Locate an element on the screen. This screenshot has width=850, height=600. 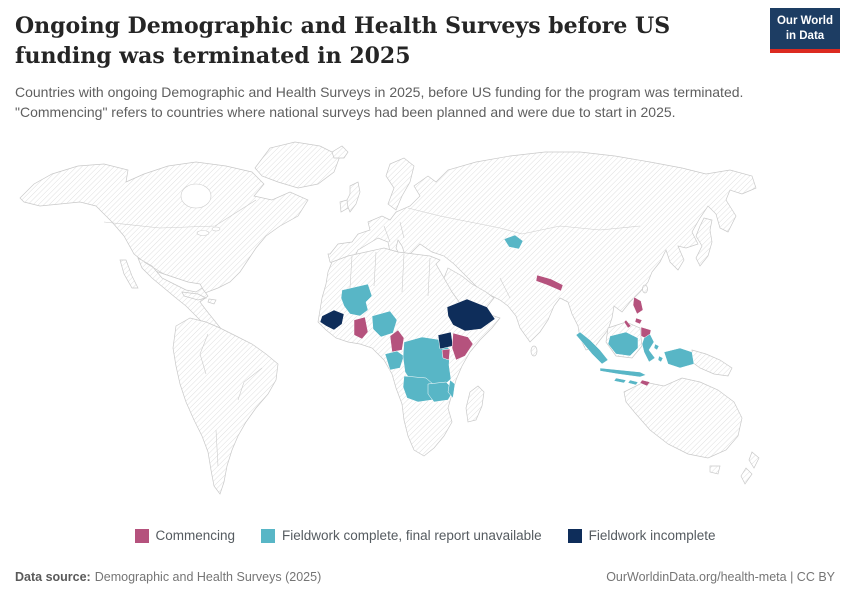
country-cameroon is located at coordinates (397, 341).